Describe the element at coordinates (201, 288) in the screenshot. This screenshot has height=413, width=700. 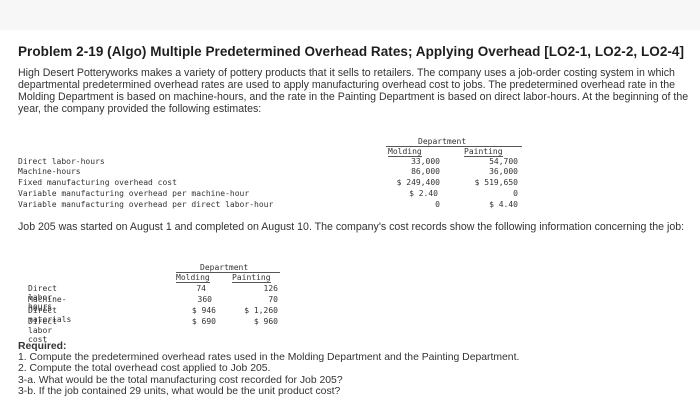
I see `molding-value: 74` at that location.